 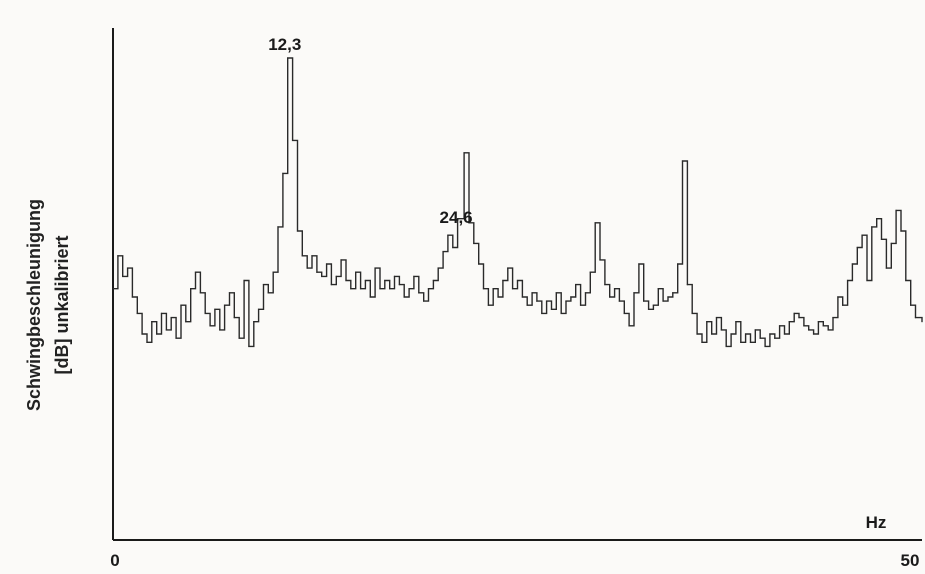 I want to click on y-axis-title-line-1: Schwingbeschleunigung, so click(x=34, y=305).